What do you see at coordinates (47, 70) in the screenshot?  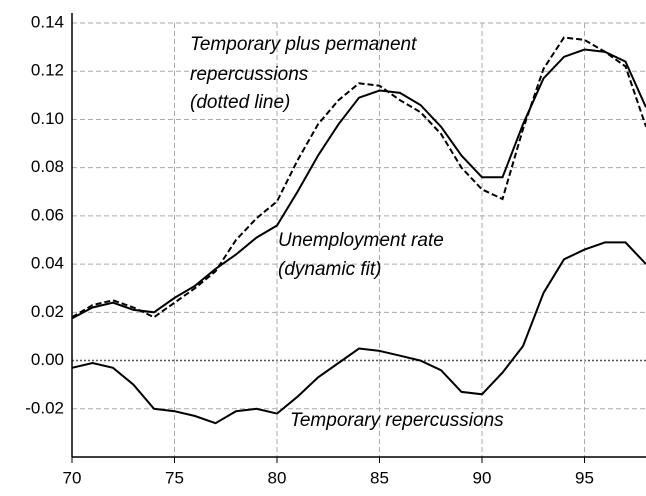 I see `y-tick-label: 0.12` at bounding box center [47, 70].